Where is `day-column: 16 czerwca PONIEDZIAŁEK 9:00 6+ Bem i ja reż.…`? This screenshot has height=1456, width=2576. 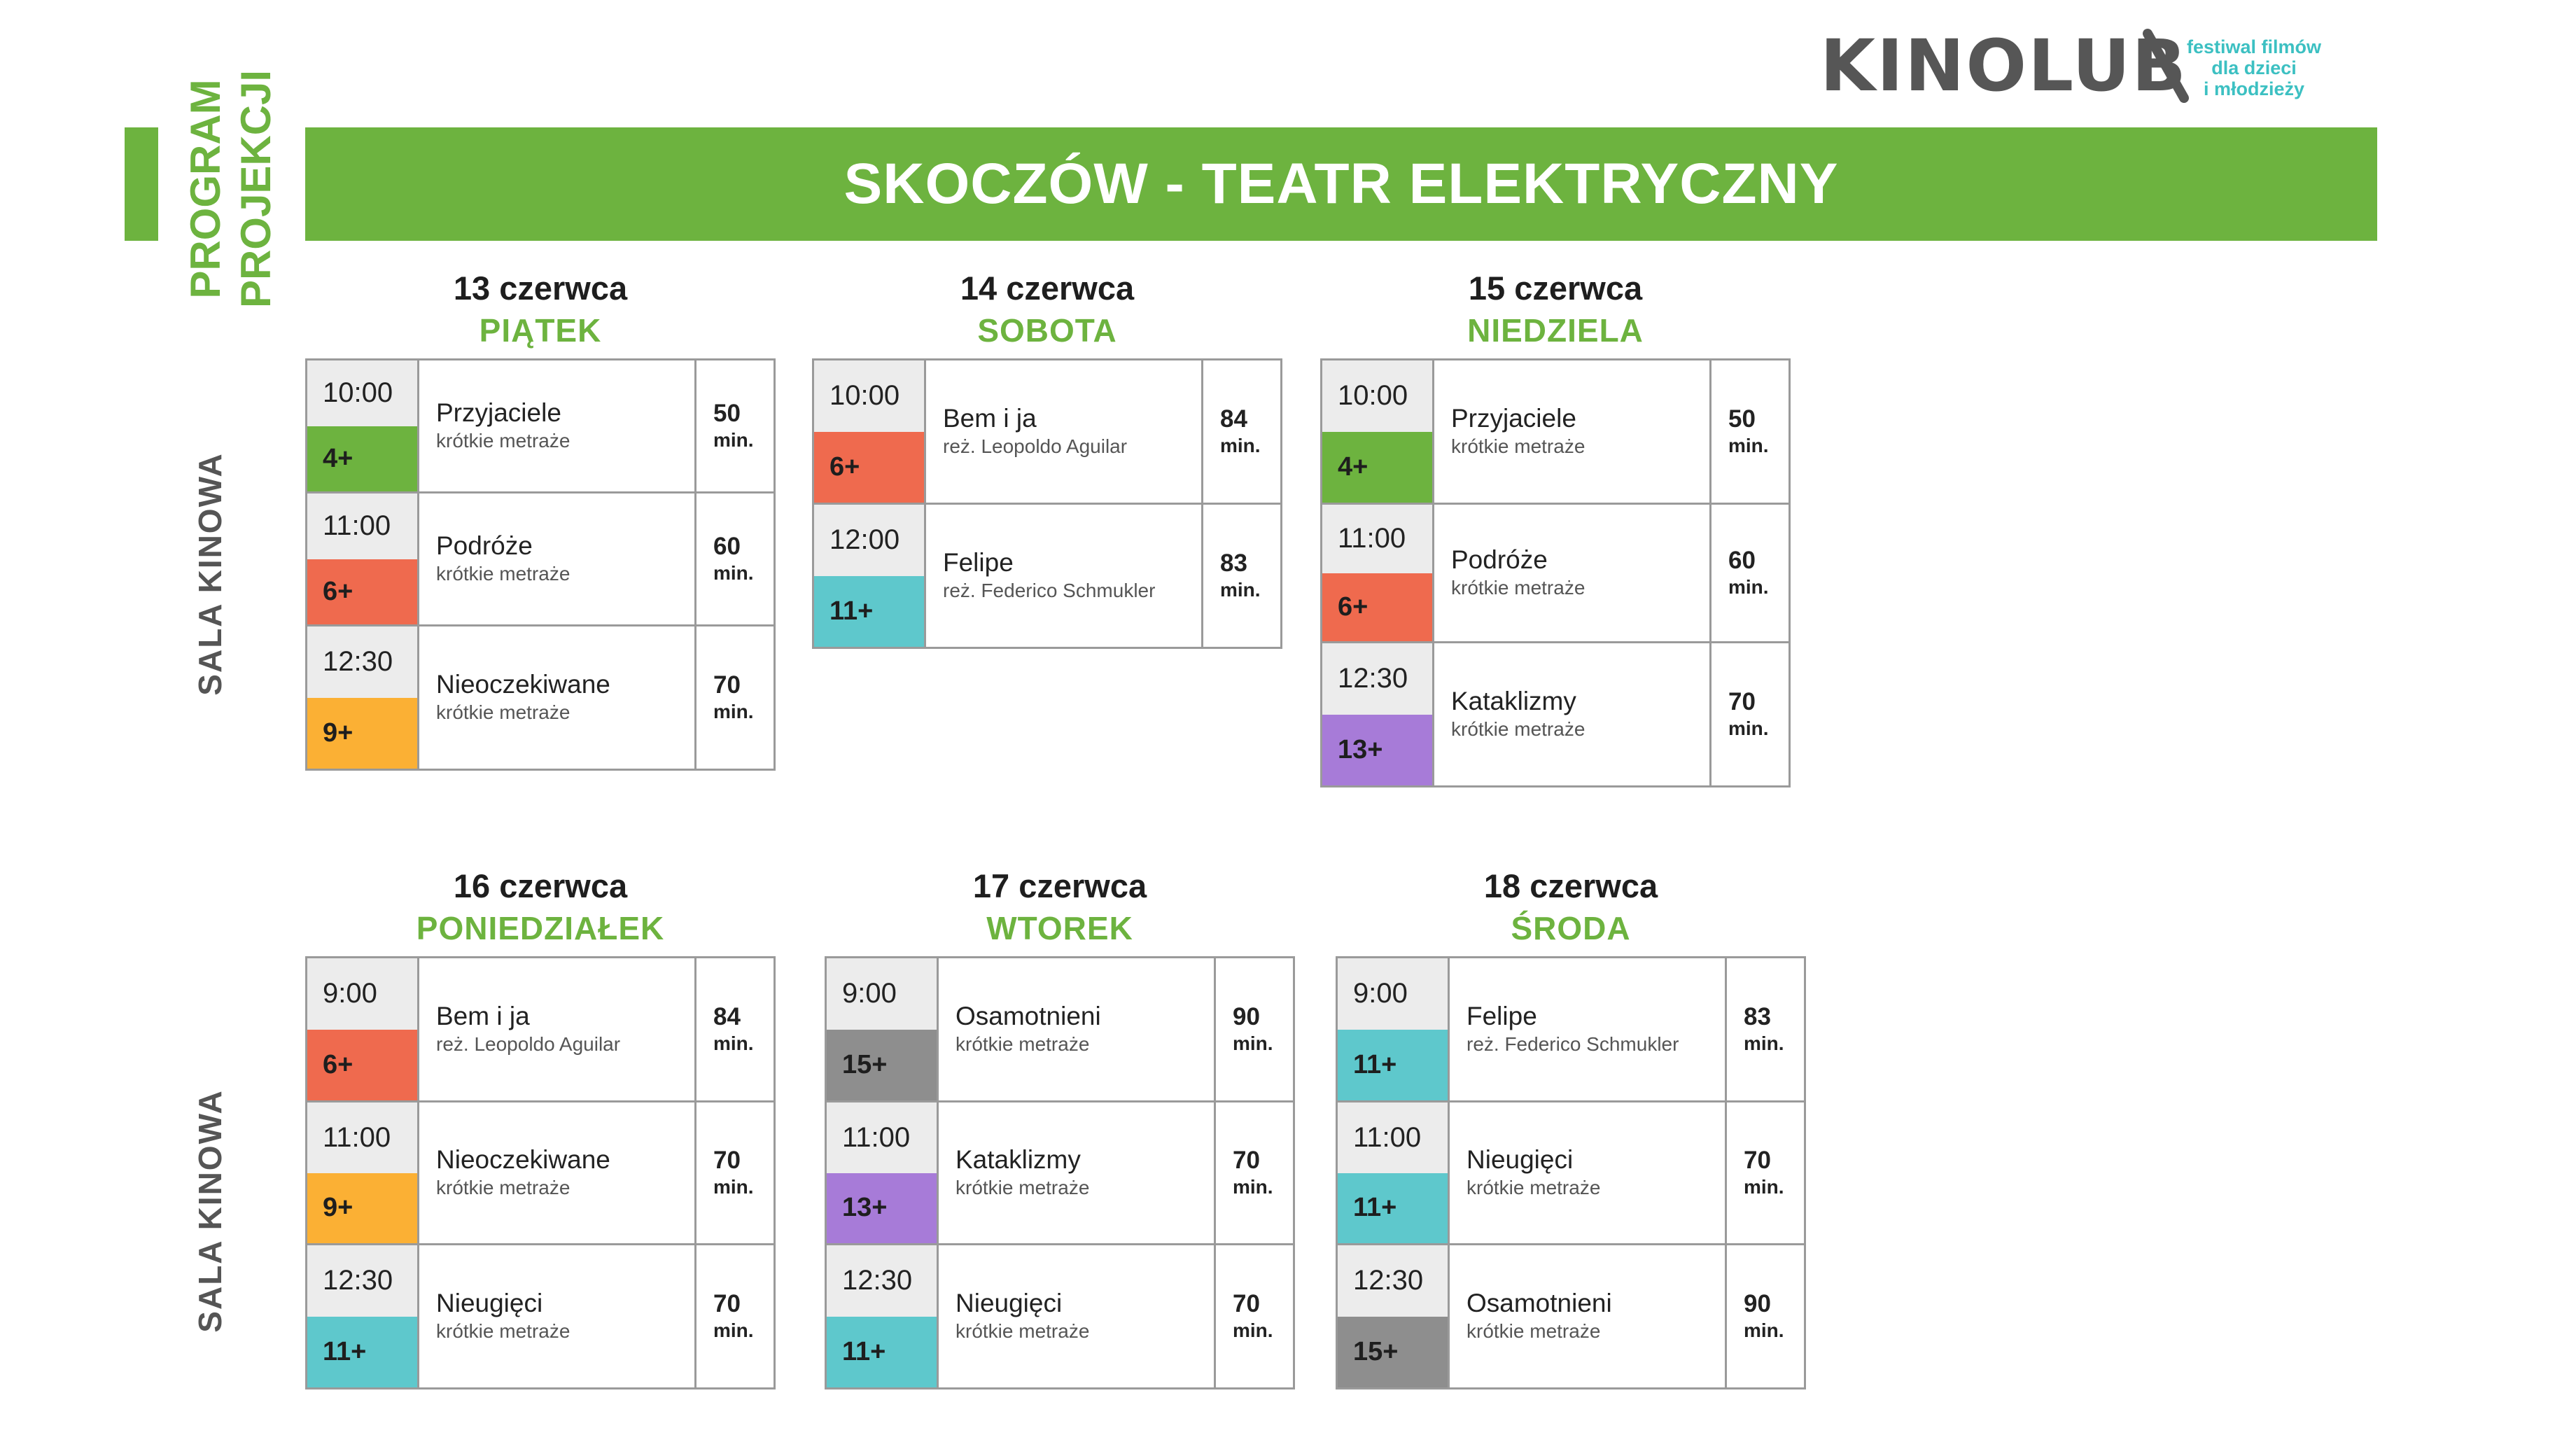
day-column: 16 czerwca PONIEDZIAŁEK 9:00 6+ Bem i ja reż.… is located at coordinates (540, 1127).